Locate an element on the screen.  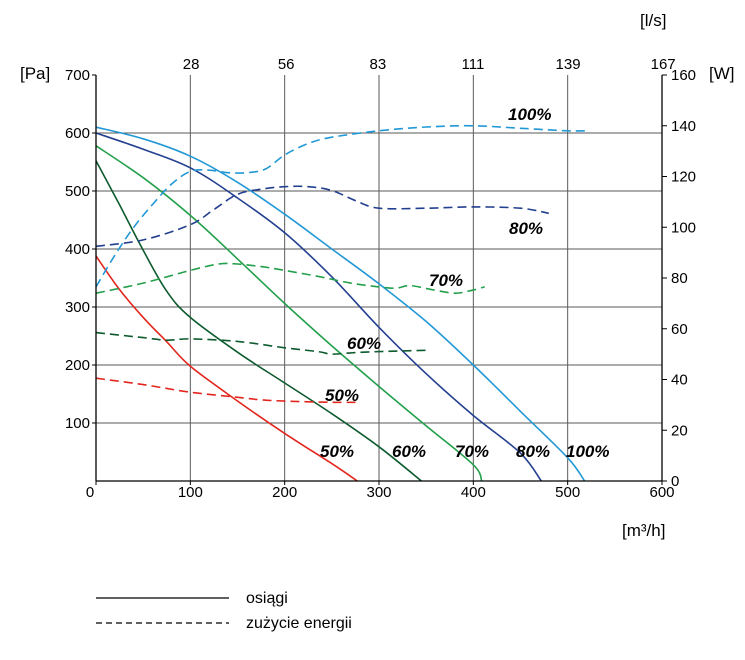
x-top-tick-label: 139 is located at coordinates (568, 64).